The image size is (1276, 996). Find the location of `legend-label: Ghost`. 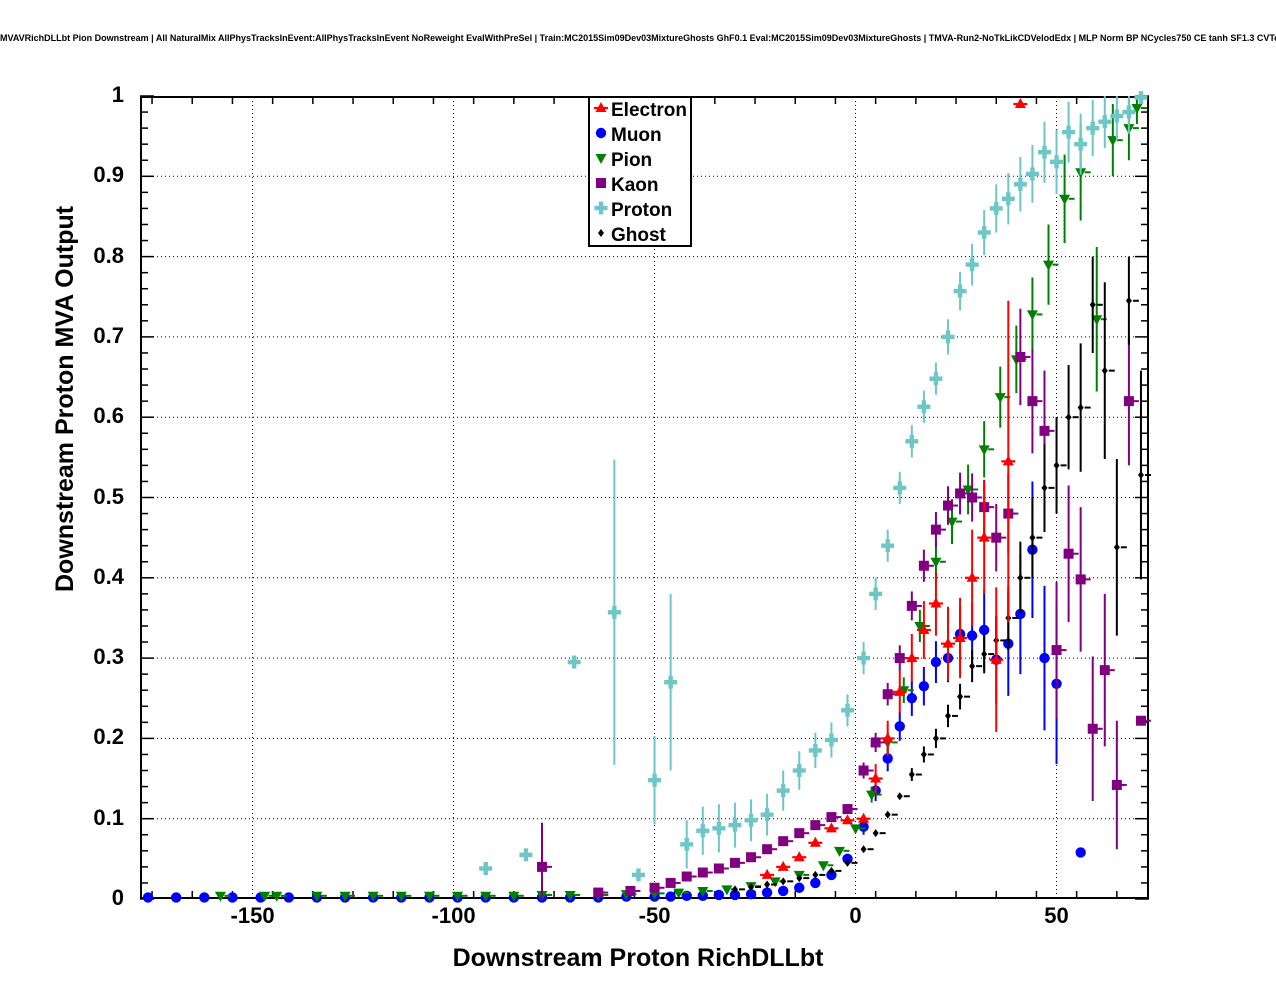

legend-label: Ghost is located at coordinates (638, 235).